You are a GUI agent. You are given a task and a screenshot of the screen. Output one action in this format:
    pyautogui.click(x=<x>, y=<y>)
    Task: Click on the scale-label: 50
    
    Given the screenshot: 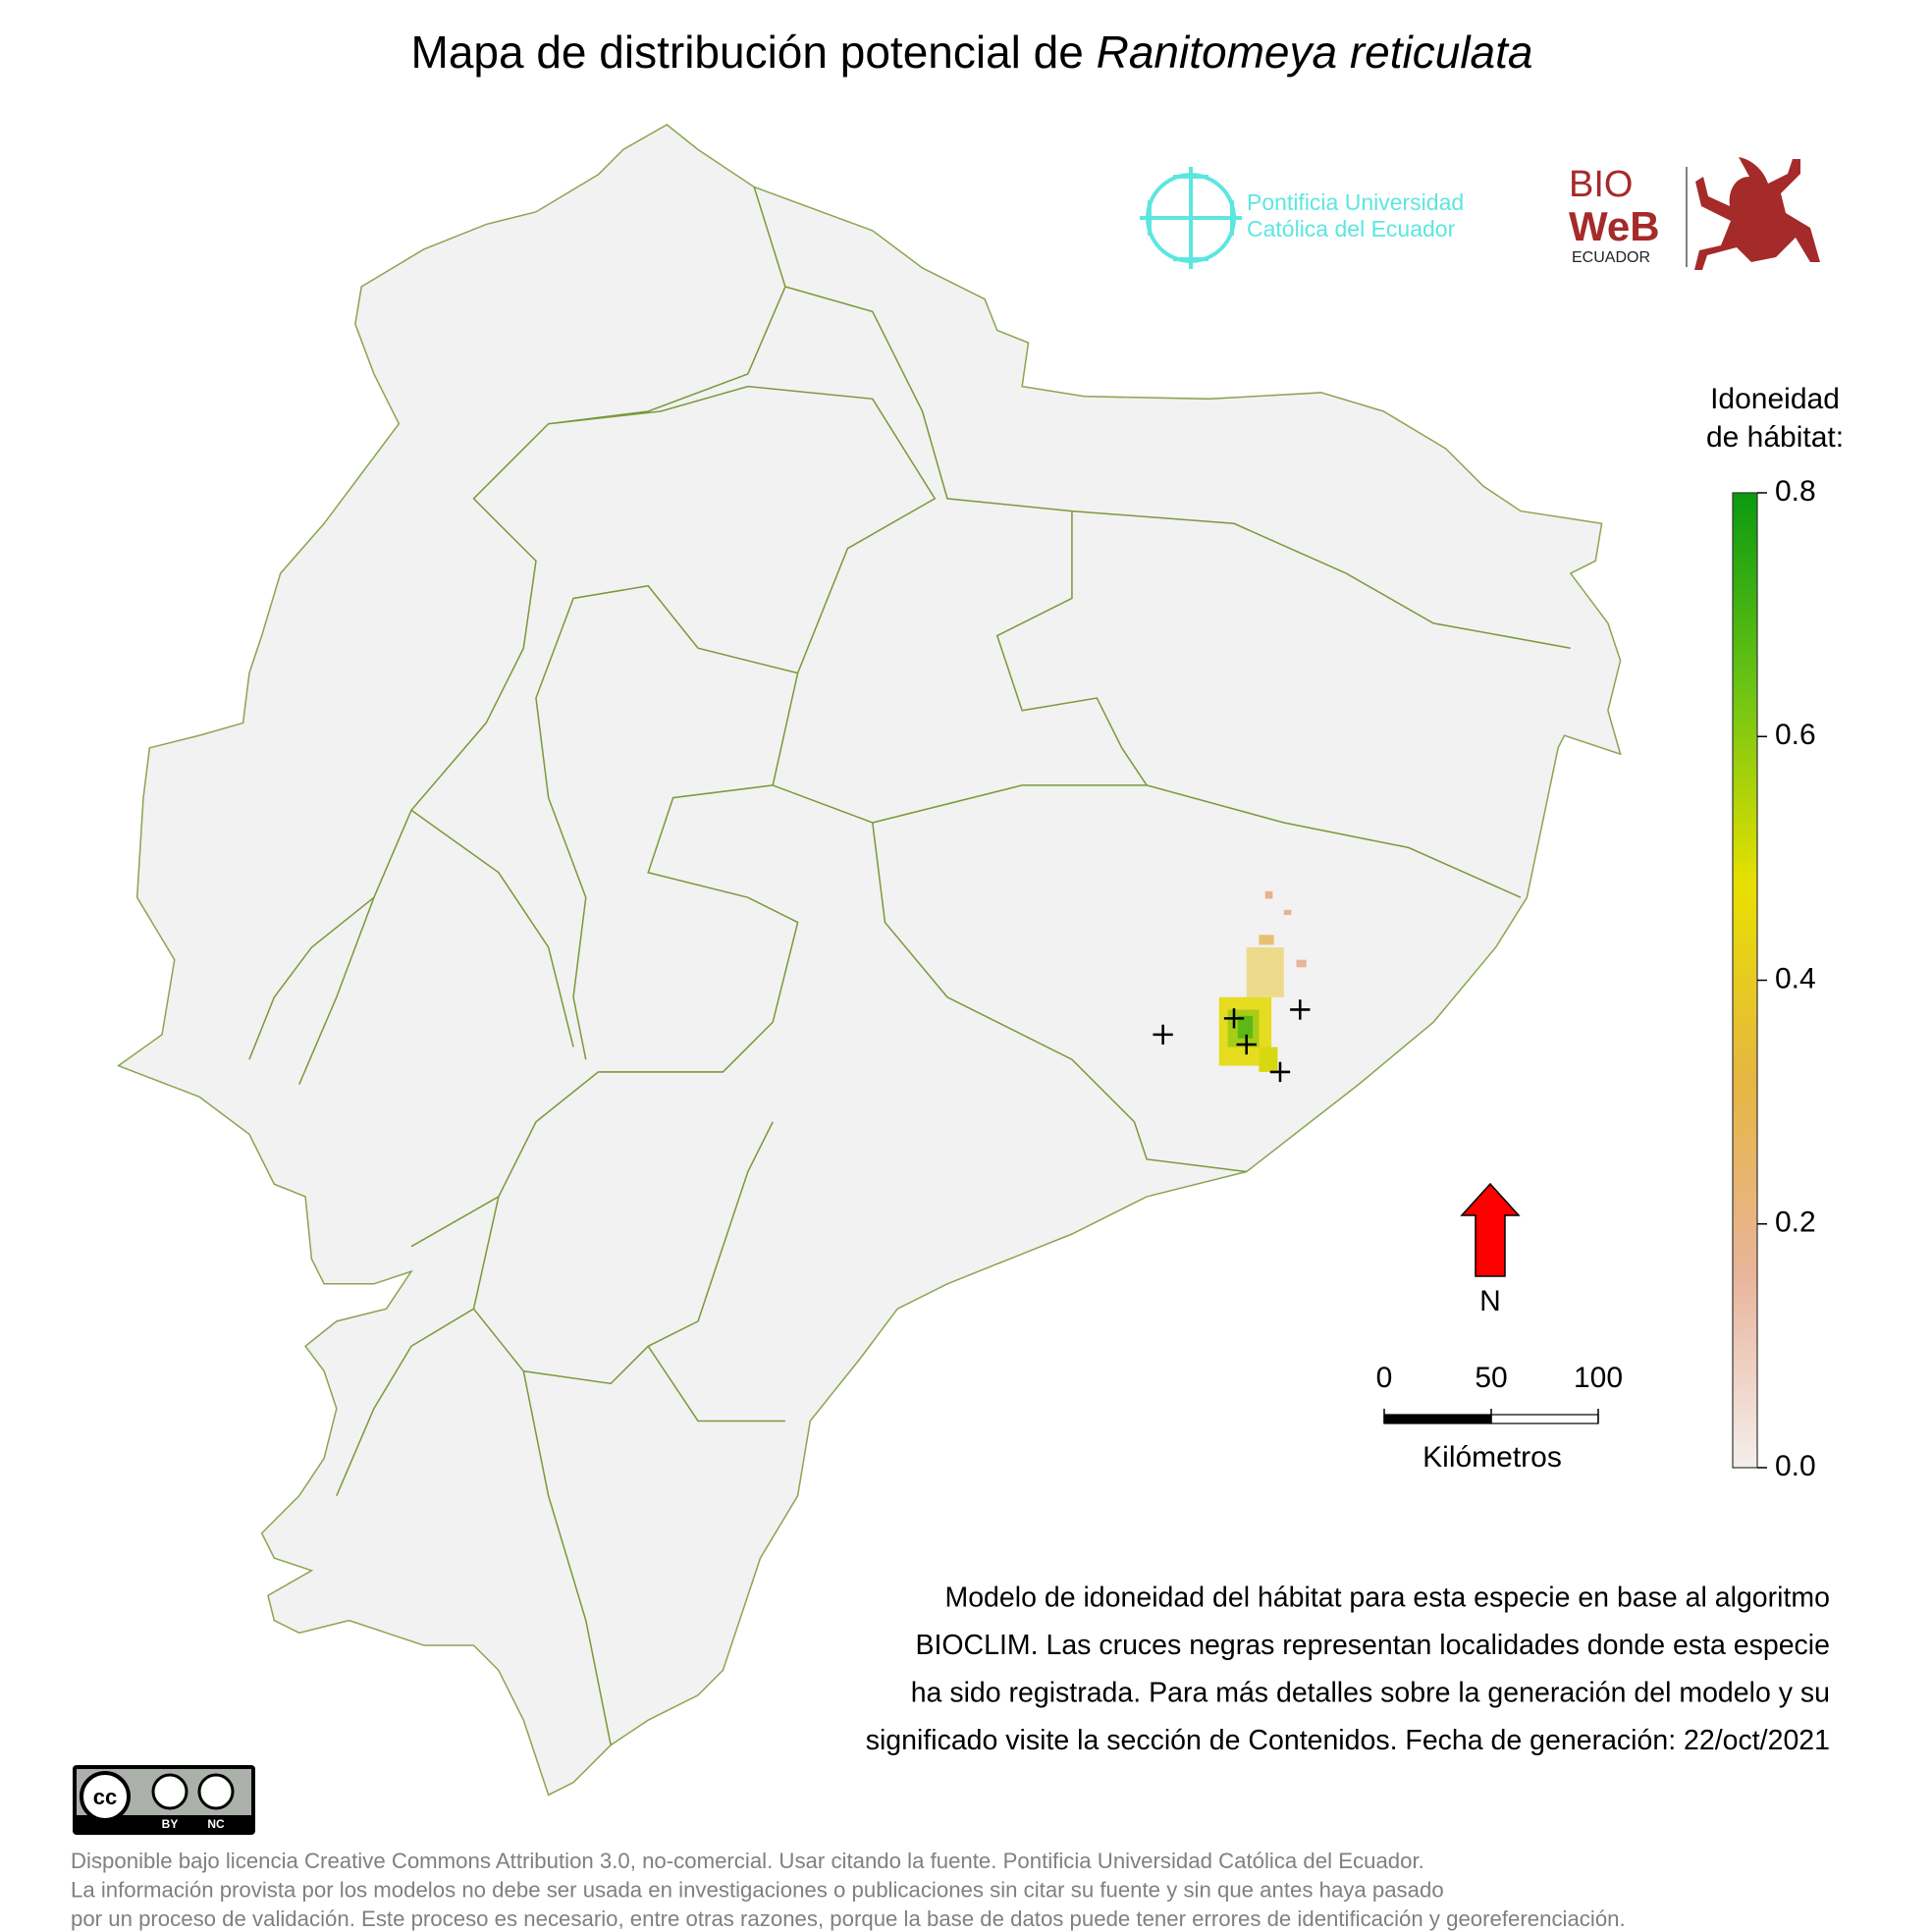 What is the action you would take?
    pyautogui.click(x=1491, y=1378)
    